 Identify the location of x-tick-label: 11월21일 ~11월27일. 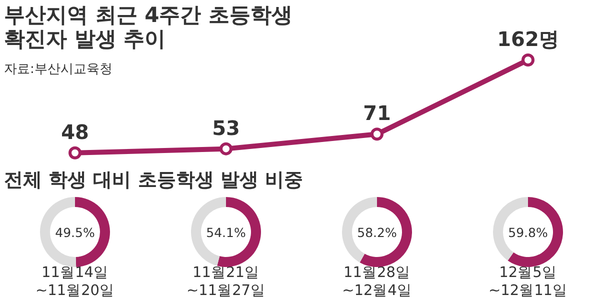
(226, 282).